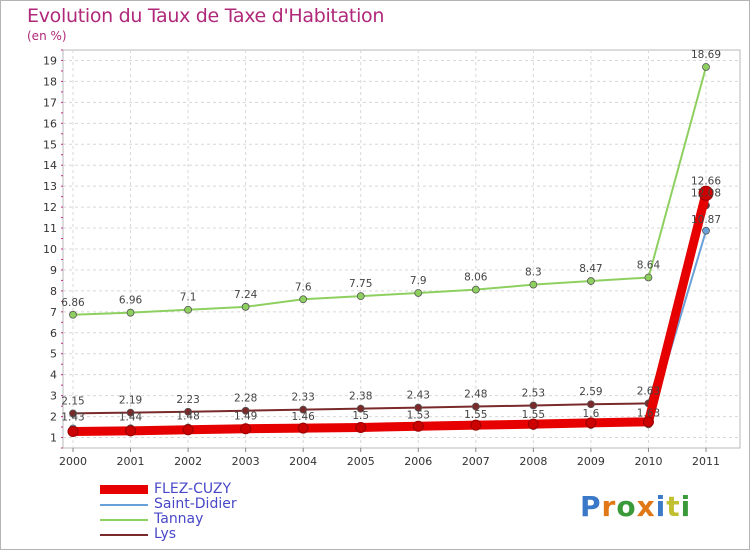 The height and width of the screenshot is (550, 750). I want to click on y-tick-label: 9, so click(53, 270).